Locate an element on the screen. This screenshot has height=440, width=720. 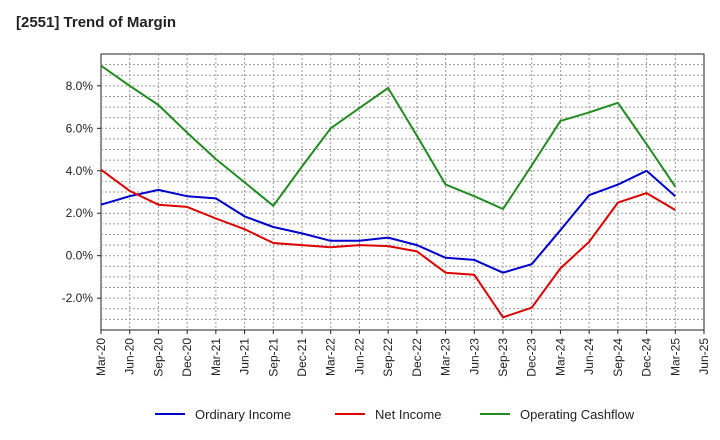
x-tick-label: Jun-20 is located at coordinates (130, 356).